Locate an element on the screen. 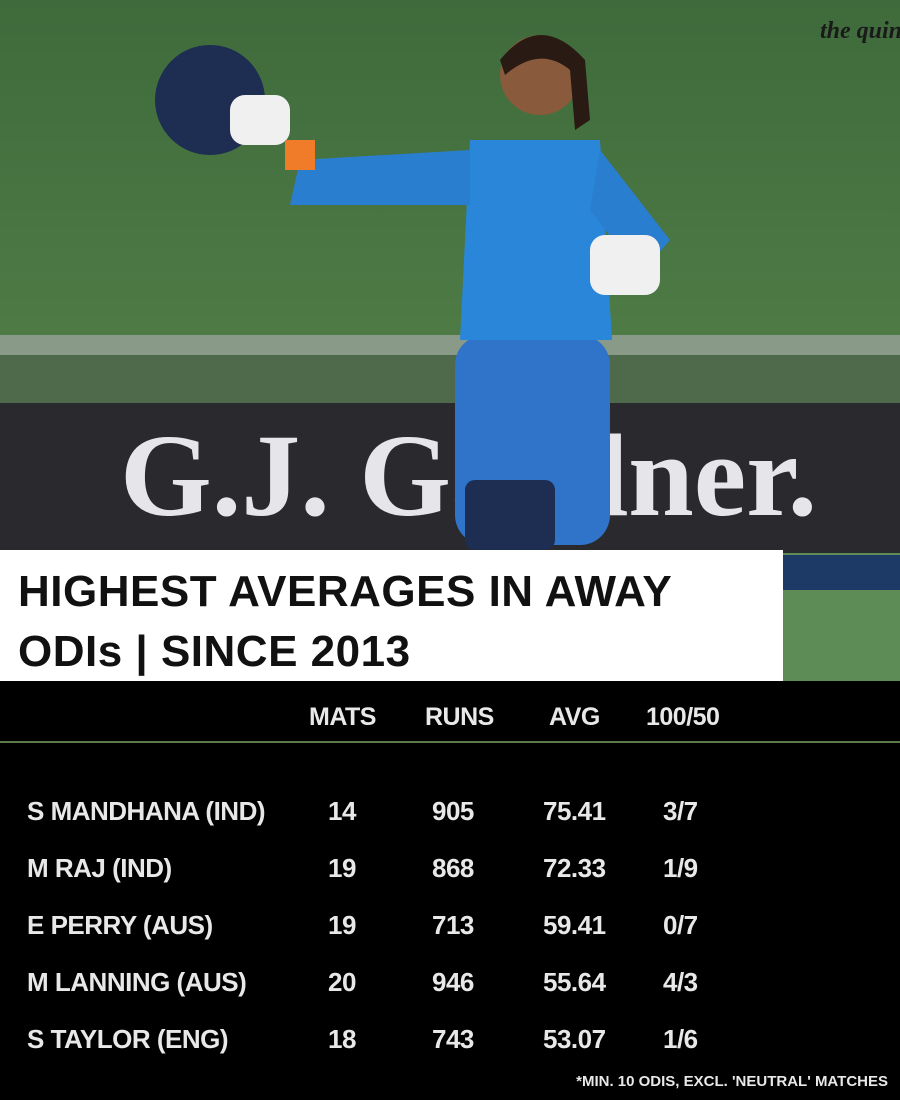  player-name: S MANDHANA (IND) is located at coordinates (146, 811).